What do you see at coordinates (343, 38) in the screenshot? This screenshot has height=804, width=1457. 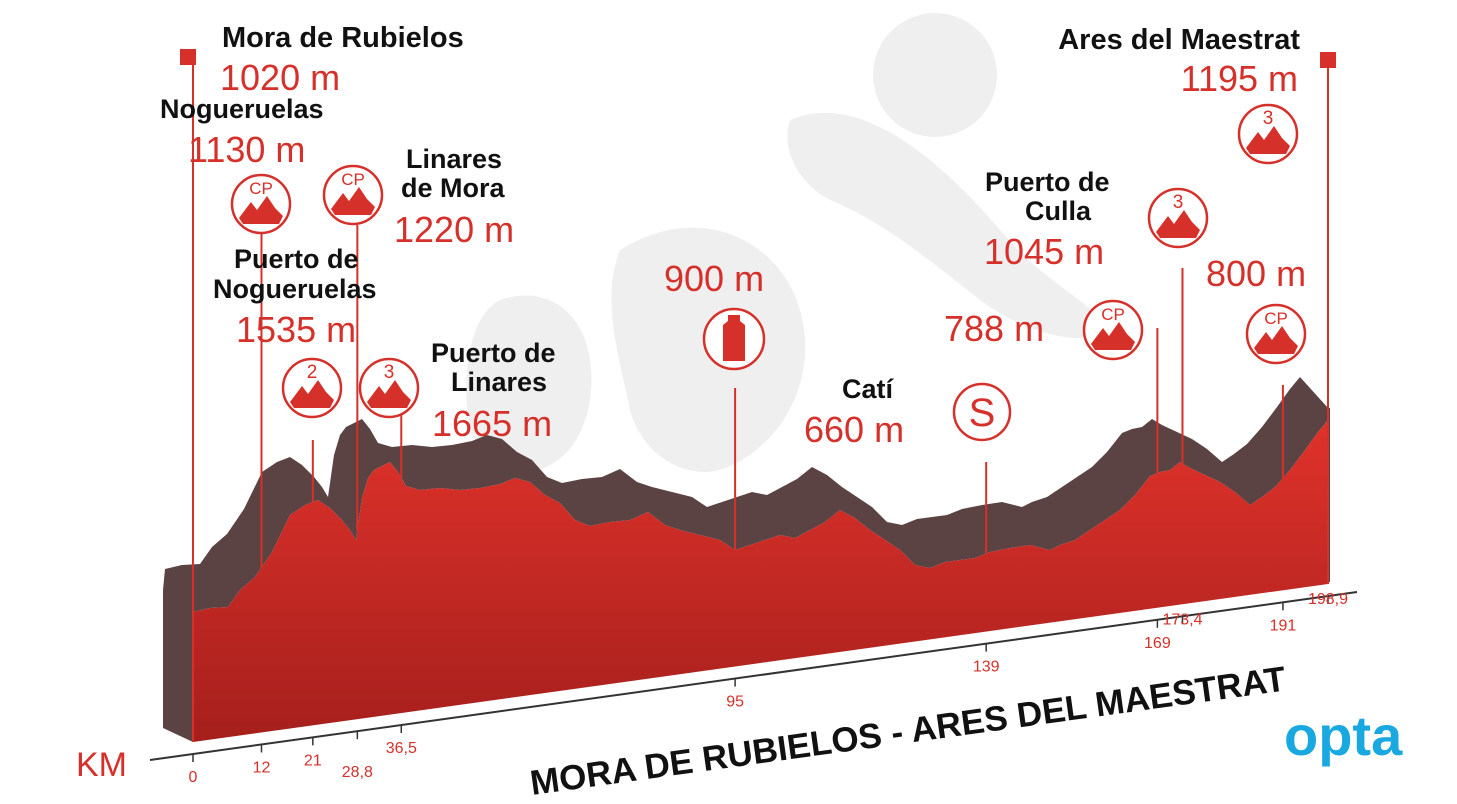 I see `start-name: Mora de Rubielos` at bounding box center [343, 38].